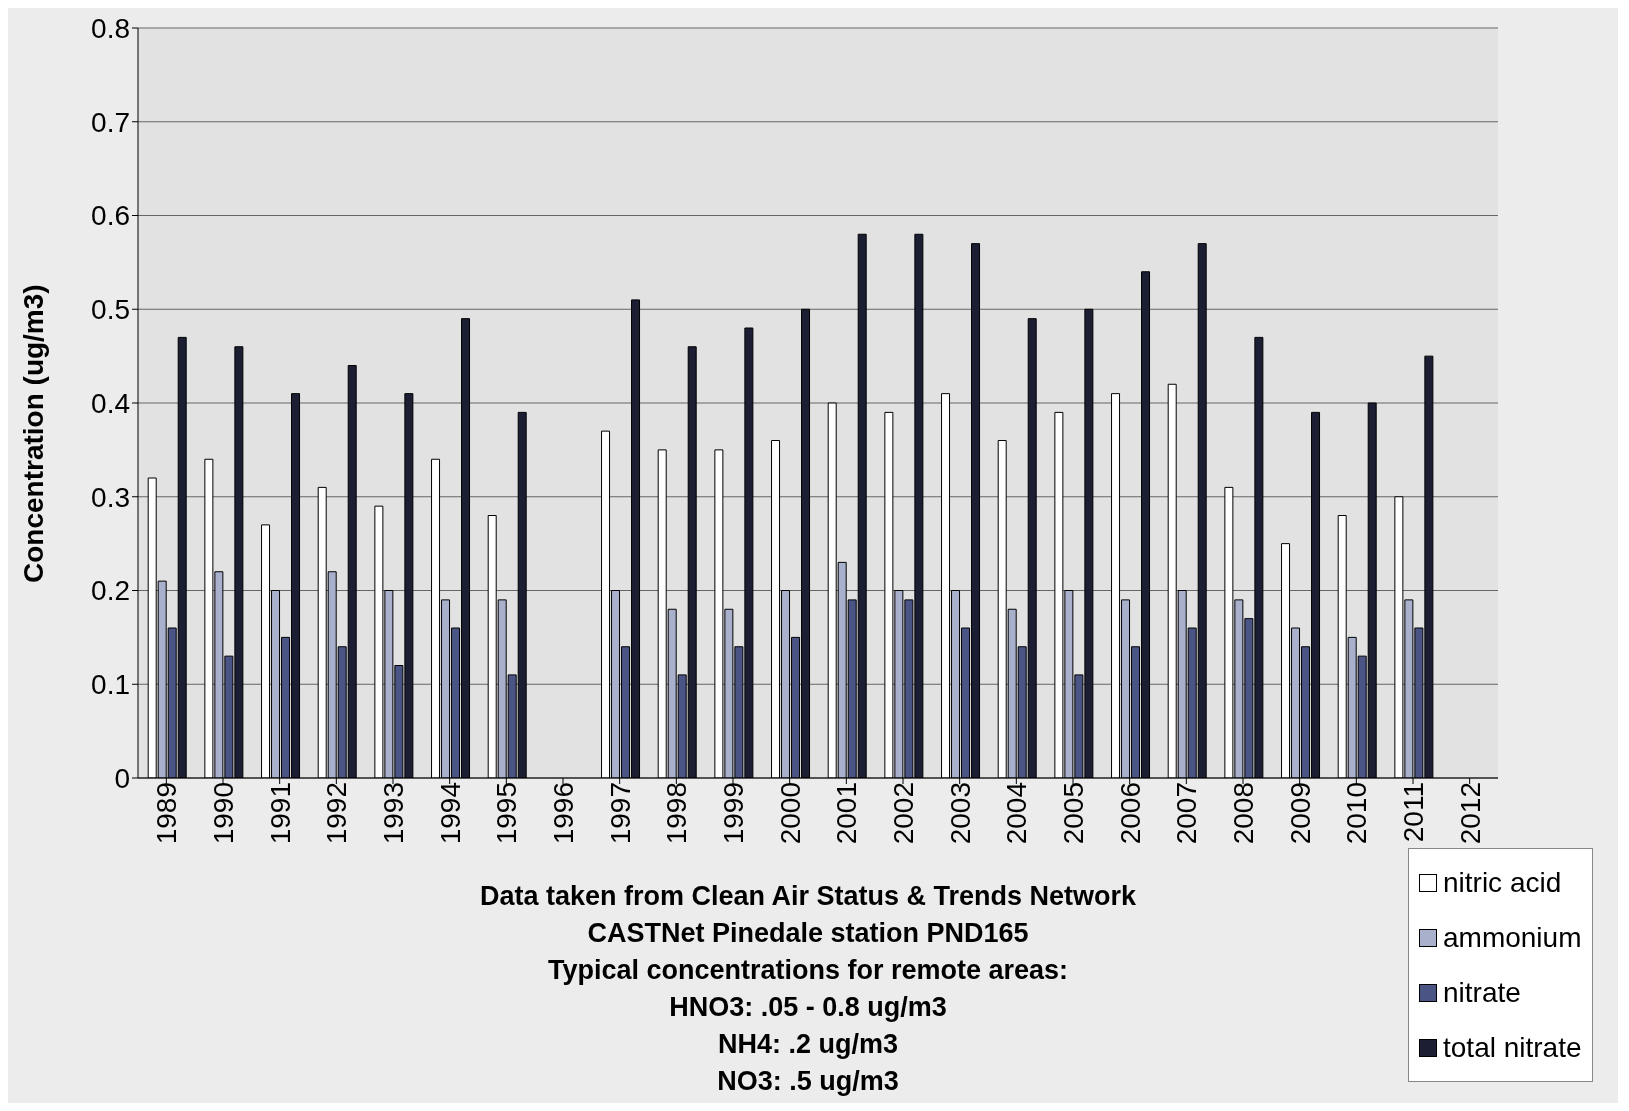 This screenshot has height=1111, width=1629. I want to click on text: Data taken from Clean Air Status & Trends Network, so click(808, 896).